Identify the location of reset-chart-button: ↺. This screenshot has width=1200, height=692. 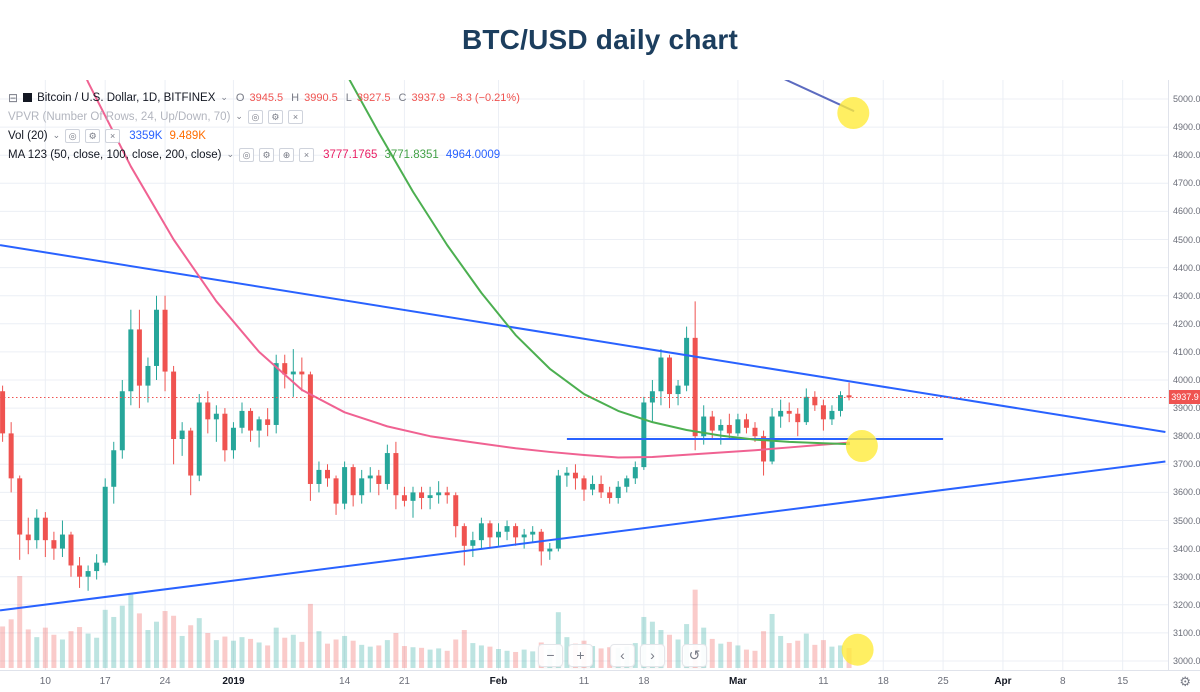
(694, 655).